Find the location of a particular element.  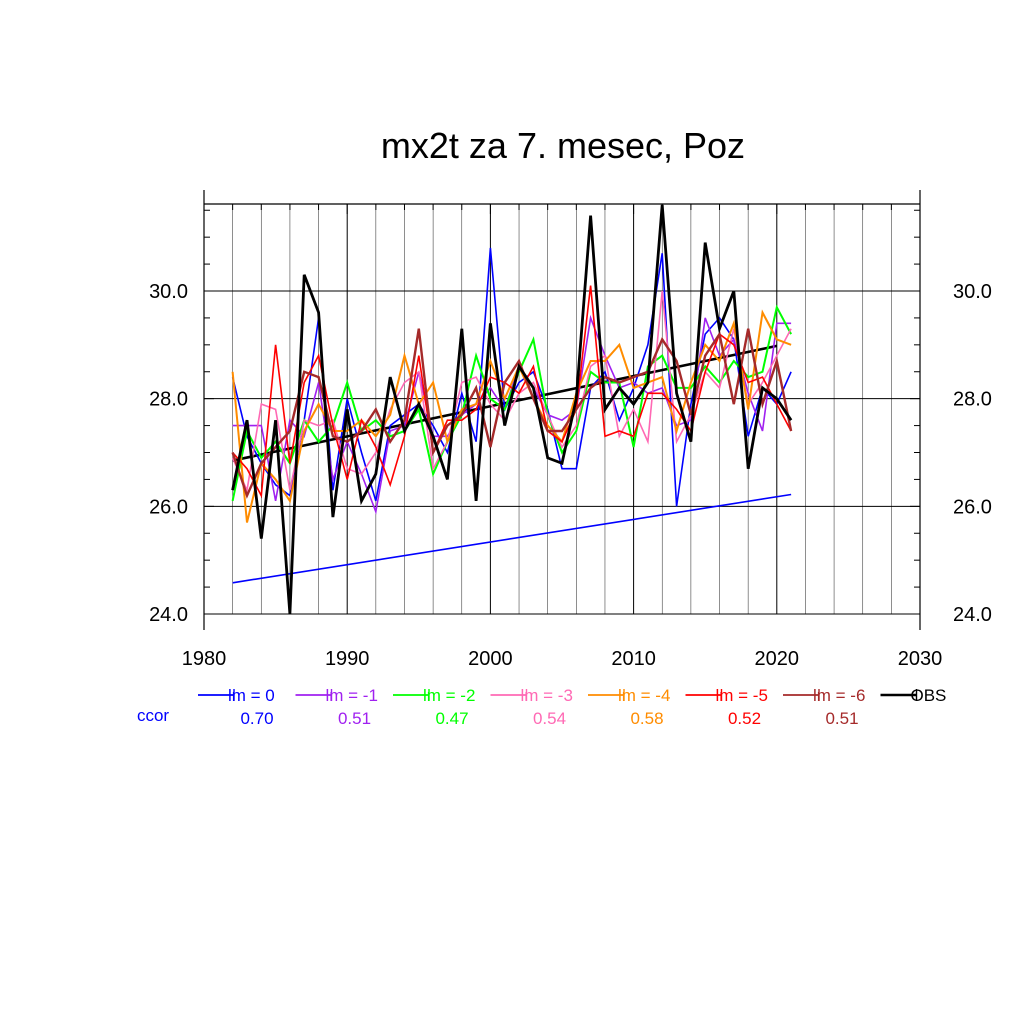

legend-label: lm = -2 is located at coordinates (449, 695).